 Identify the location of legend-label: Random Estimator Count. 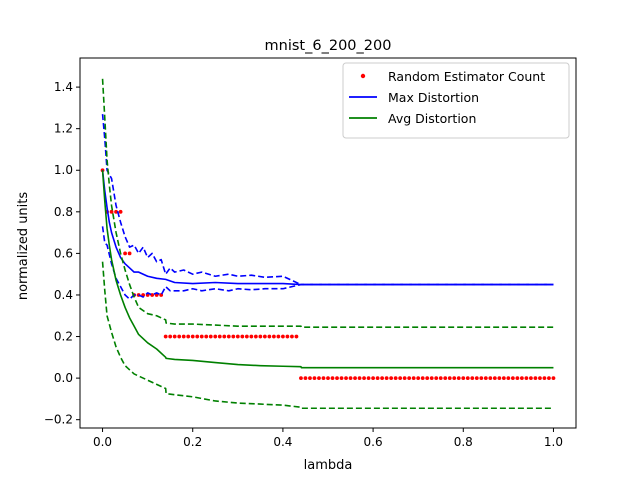
(466, 76).